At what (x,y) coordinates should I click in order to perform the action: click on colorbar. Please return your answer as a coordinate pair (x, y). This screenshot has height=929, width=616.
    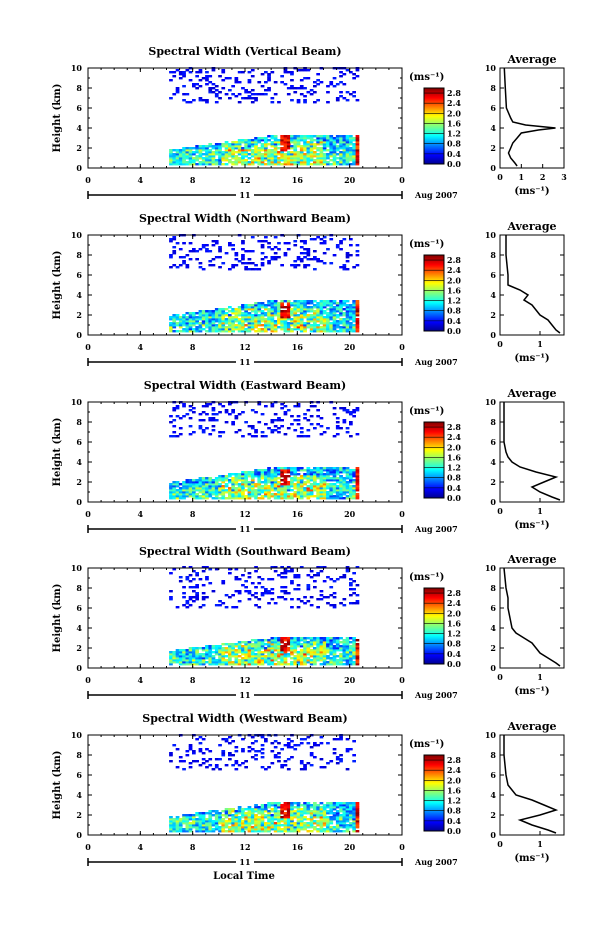
    Looking at the image, I should click on (434, 126).